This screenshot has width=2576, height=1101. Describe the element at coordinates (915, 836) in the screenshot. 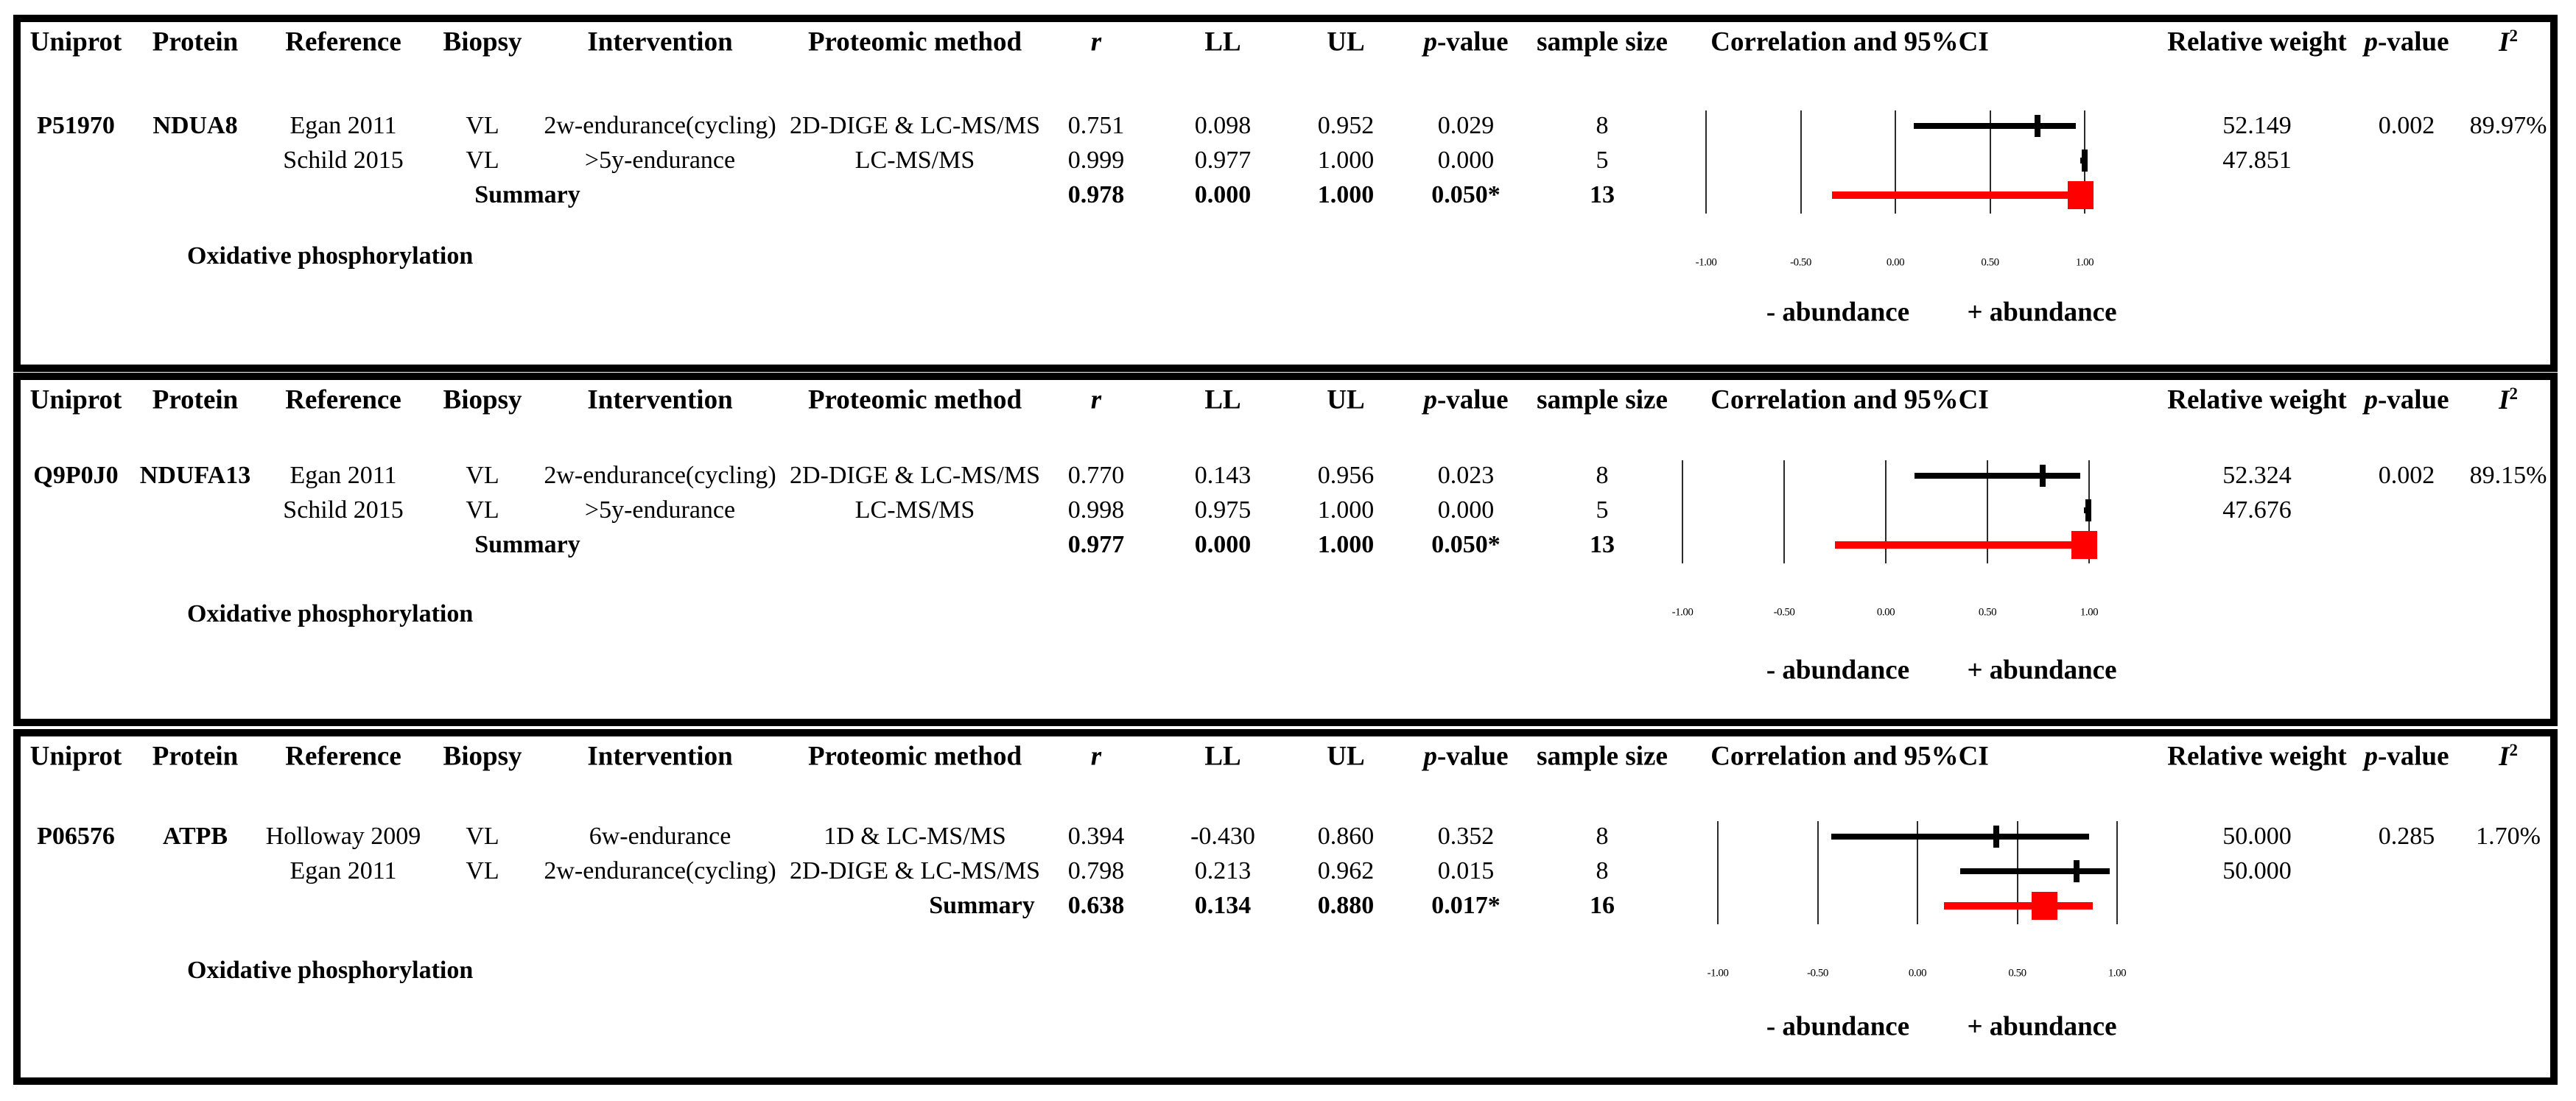

I see `cell-proteomic-method: 1D & LC-MS/MS` at that location.